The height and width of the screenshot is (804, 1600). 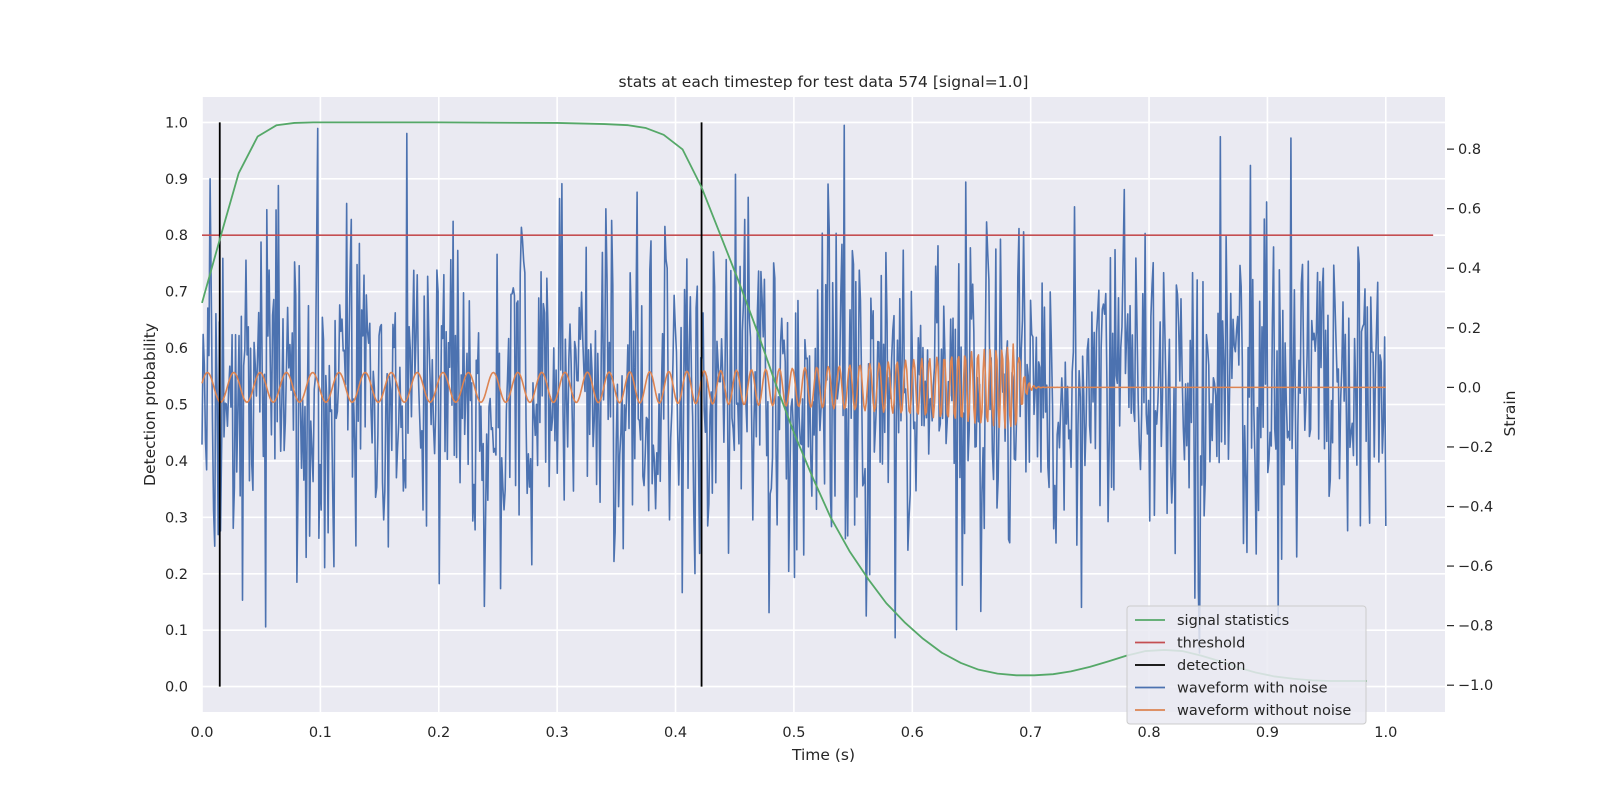 I want to click on x-tick-label: 0.5, so click(x=793, y=733).